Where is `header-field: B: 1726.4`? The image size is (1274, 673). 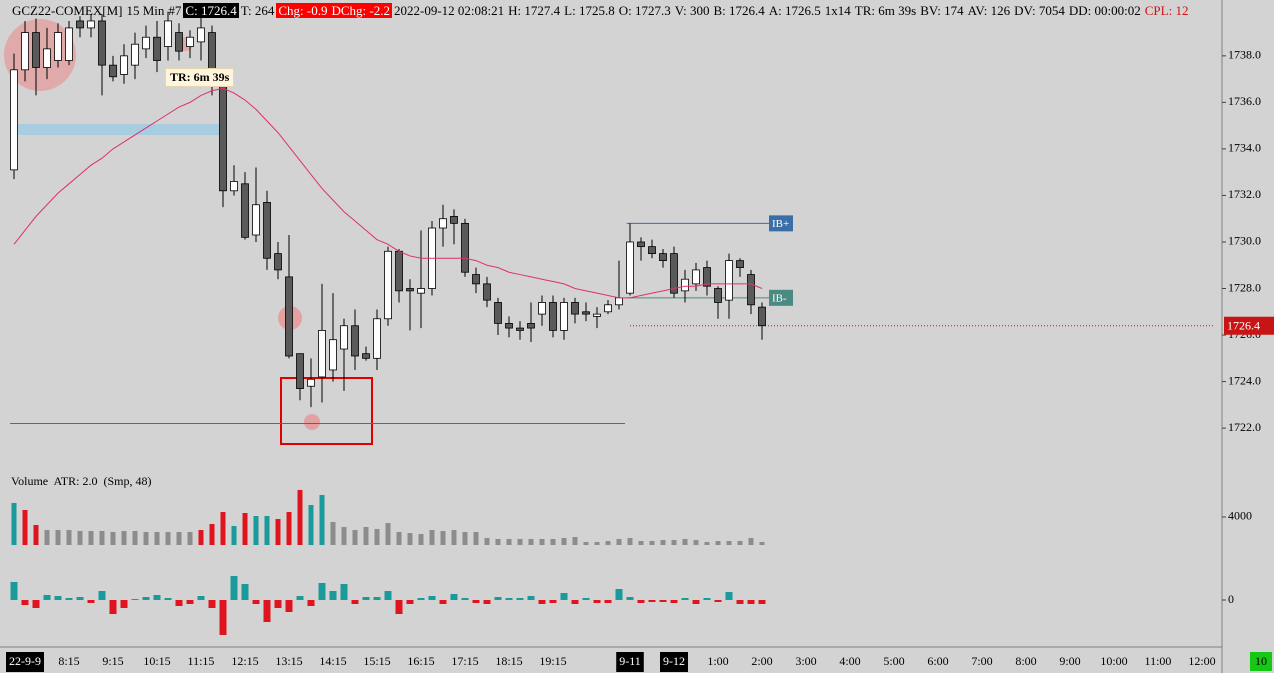
header-field: B: 1726.4 is located at coordinates (739, 10).